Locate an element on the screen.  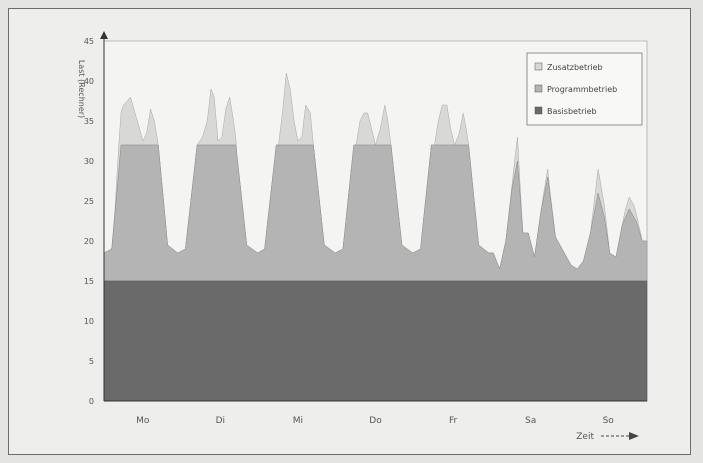
x-category-label: Mo is located at coordinates (143, 421).